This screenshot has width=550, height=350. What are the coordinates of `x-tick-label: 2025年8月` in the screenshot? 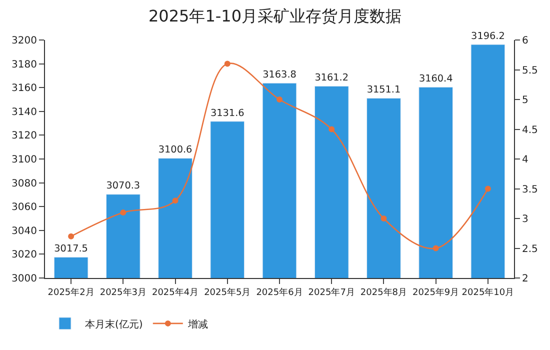 It's located at (384, 292).